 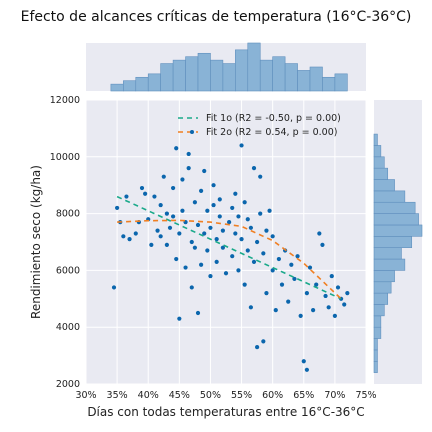 What do you see at coordinates (273, 118) in the screenshot?
I see `legend-fit1-label: Fit 1o (R2 = -0.50, p = 0.00)` at bounding box center [273, 118].